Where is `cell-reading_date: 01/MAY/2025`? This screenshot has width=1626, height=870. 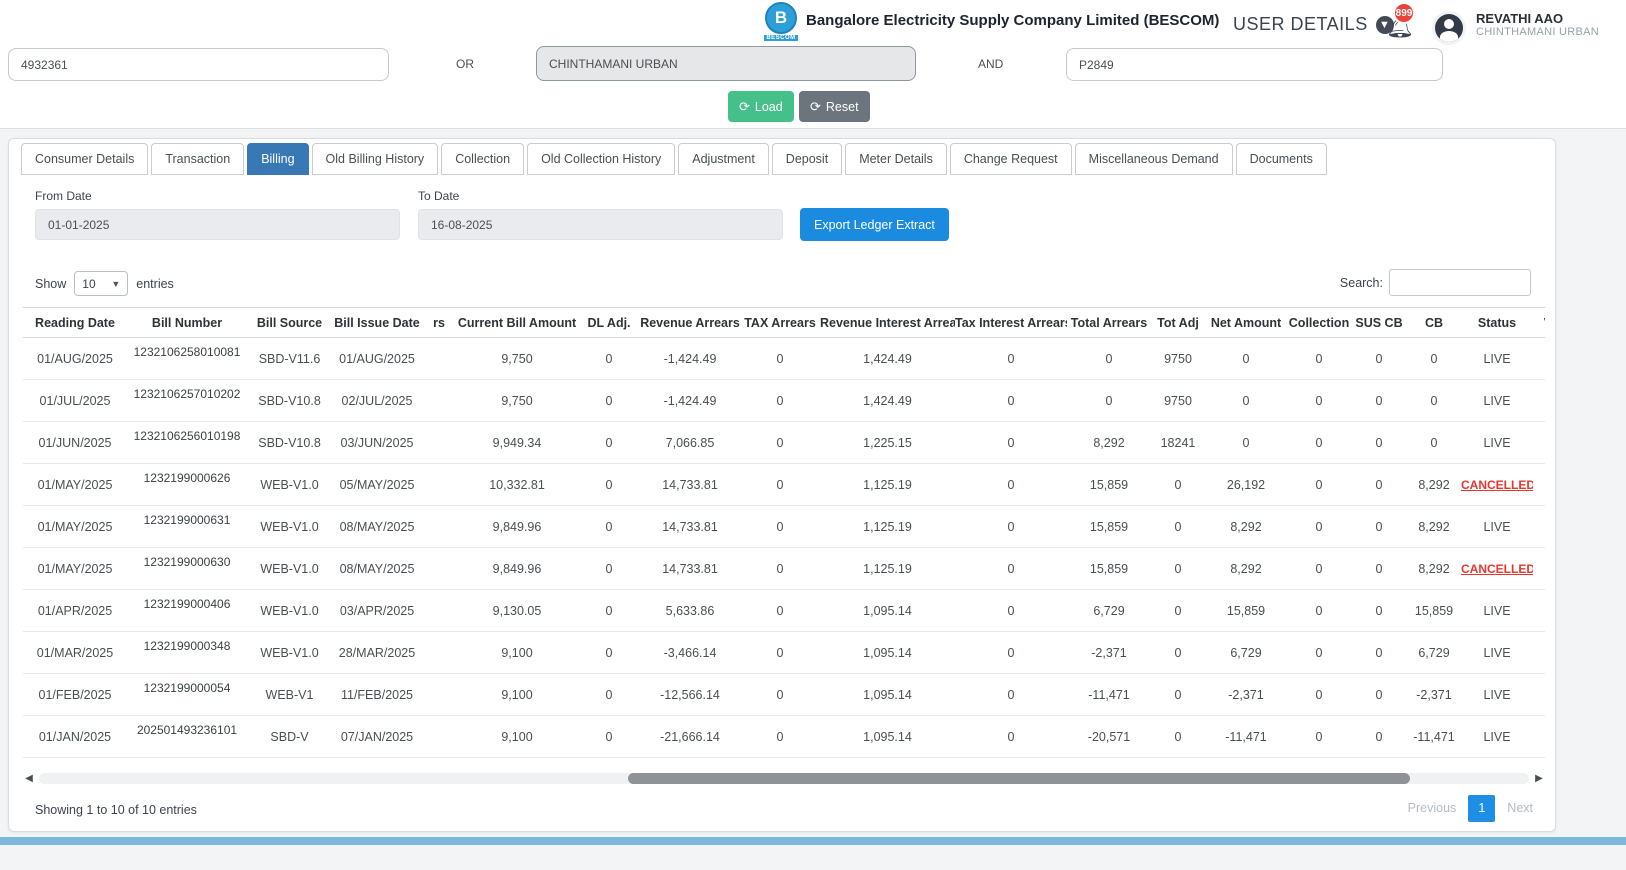
cell-reading_date: 01/MAY/2025 is located at coordinates (75, 526).